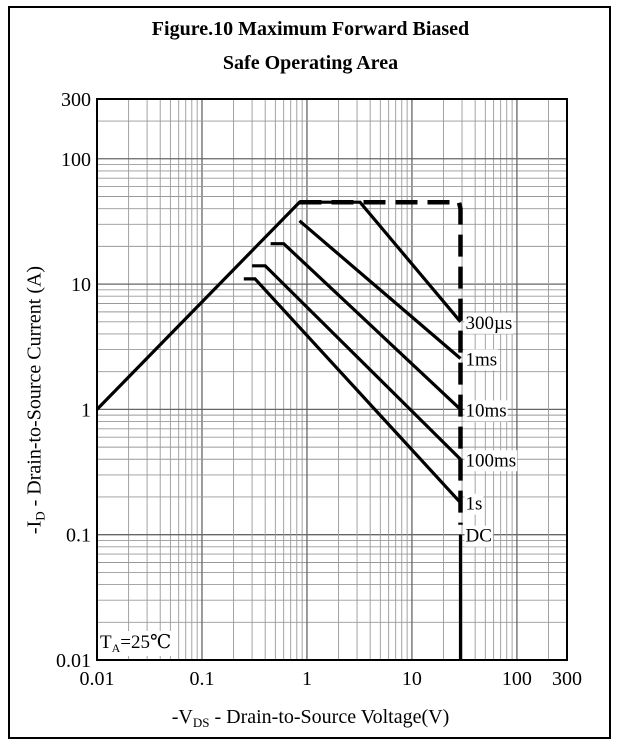 The height and width of the screenshot is (747, 621). Describe the element at coordinates (517, 679) in the screenshot. I see `x-tick-label: 100` at that location.